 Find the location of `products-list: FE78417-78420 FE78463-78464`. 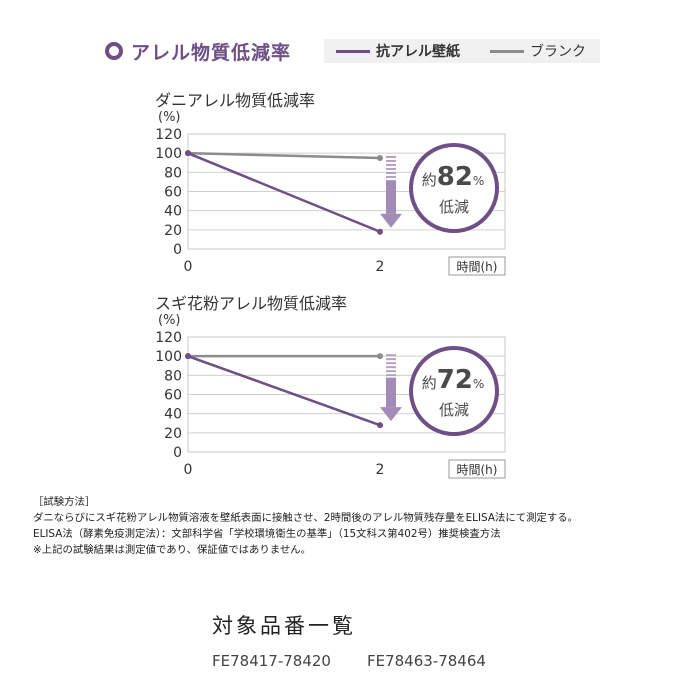

products-list: FE78417-78420 FE78463-78464 is located at coordinates (367, 661).